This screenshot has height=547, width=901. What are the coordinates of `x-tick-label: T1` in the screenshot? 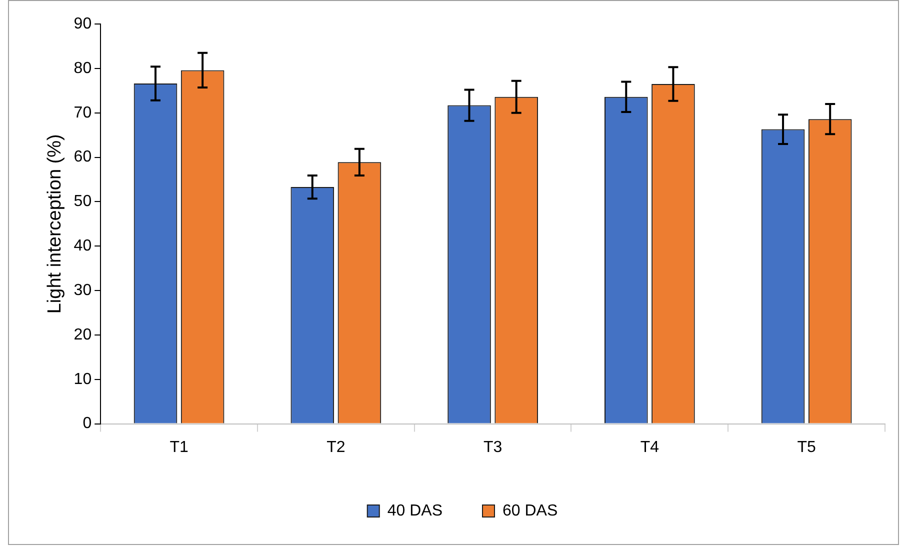 It's located at (179, 447).